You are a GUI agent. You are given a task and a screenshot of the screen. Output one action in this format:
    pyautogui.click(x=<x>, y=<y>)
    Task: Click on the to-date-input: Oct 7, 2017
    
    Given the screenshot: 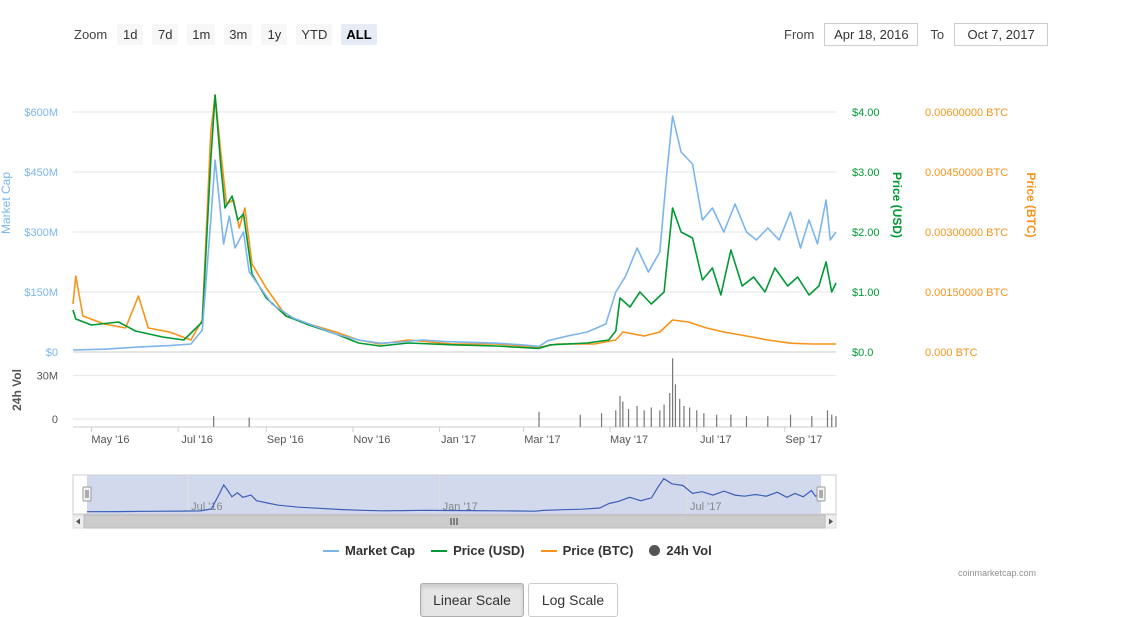 What is the action you would take?
    pyautogui.click(x=1001, y=34)
    